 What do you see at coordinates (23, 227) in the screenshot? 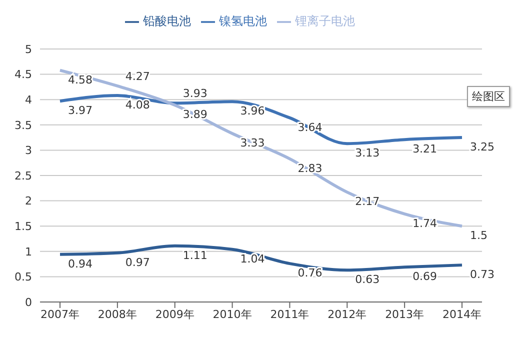
I see `y-tick-label: 1.5` at bounding box center [23, 227].